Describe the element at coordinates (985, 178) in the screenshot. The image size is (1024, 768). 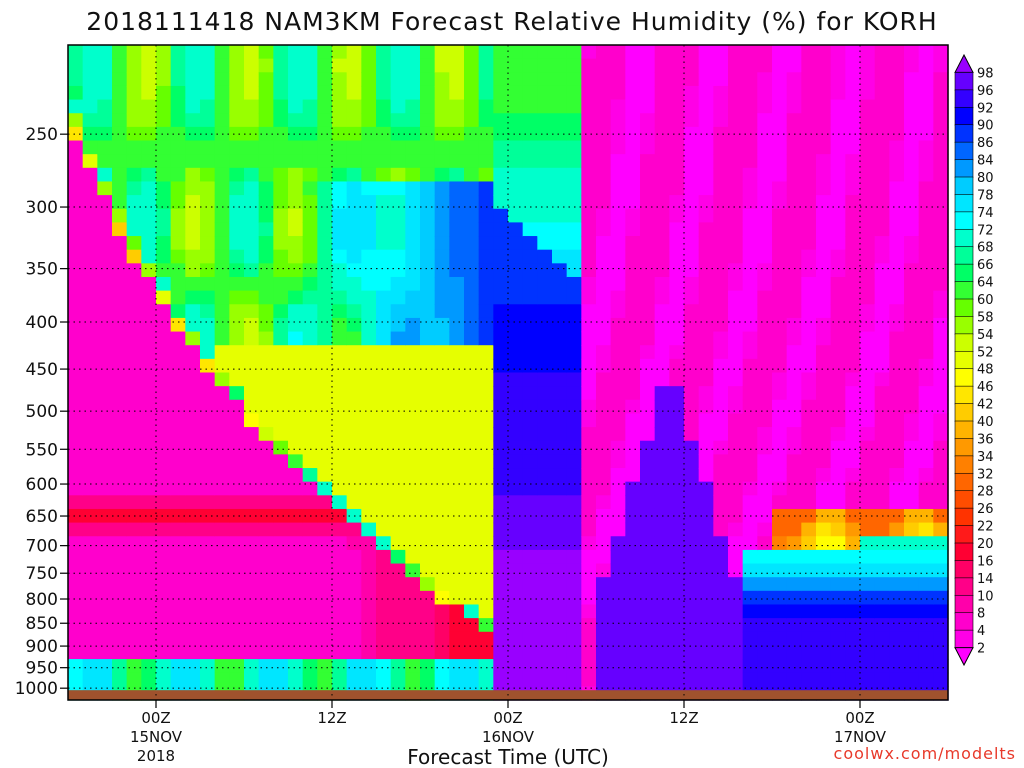
I see `colorbar-label: 80` at that location.